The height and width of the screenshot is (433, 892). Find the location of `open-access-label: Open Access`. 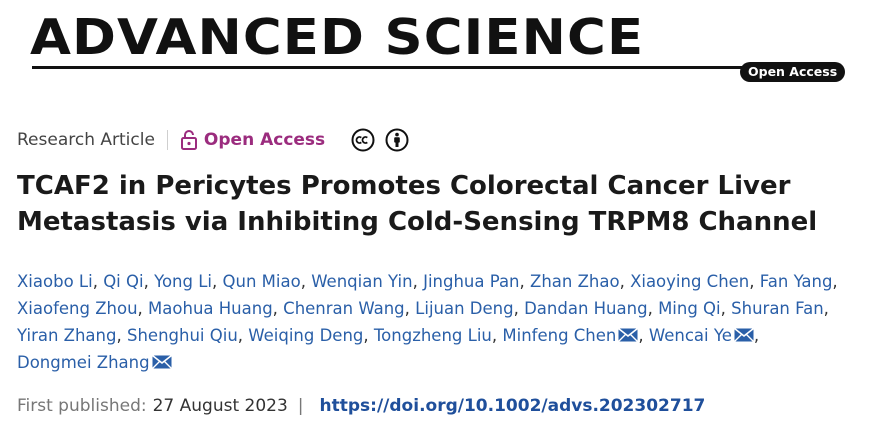

open-access-label: Open Access is located at coordinates (264, 140).